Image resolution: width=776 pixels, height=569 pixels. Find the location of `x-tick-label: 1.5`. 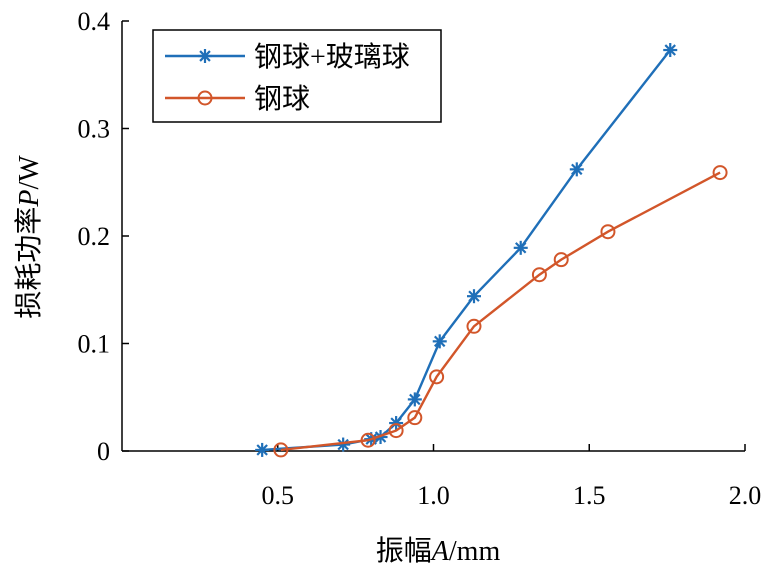

x-tick-label: 1.5 is located at coordinates (589, 495).